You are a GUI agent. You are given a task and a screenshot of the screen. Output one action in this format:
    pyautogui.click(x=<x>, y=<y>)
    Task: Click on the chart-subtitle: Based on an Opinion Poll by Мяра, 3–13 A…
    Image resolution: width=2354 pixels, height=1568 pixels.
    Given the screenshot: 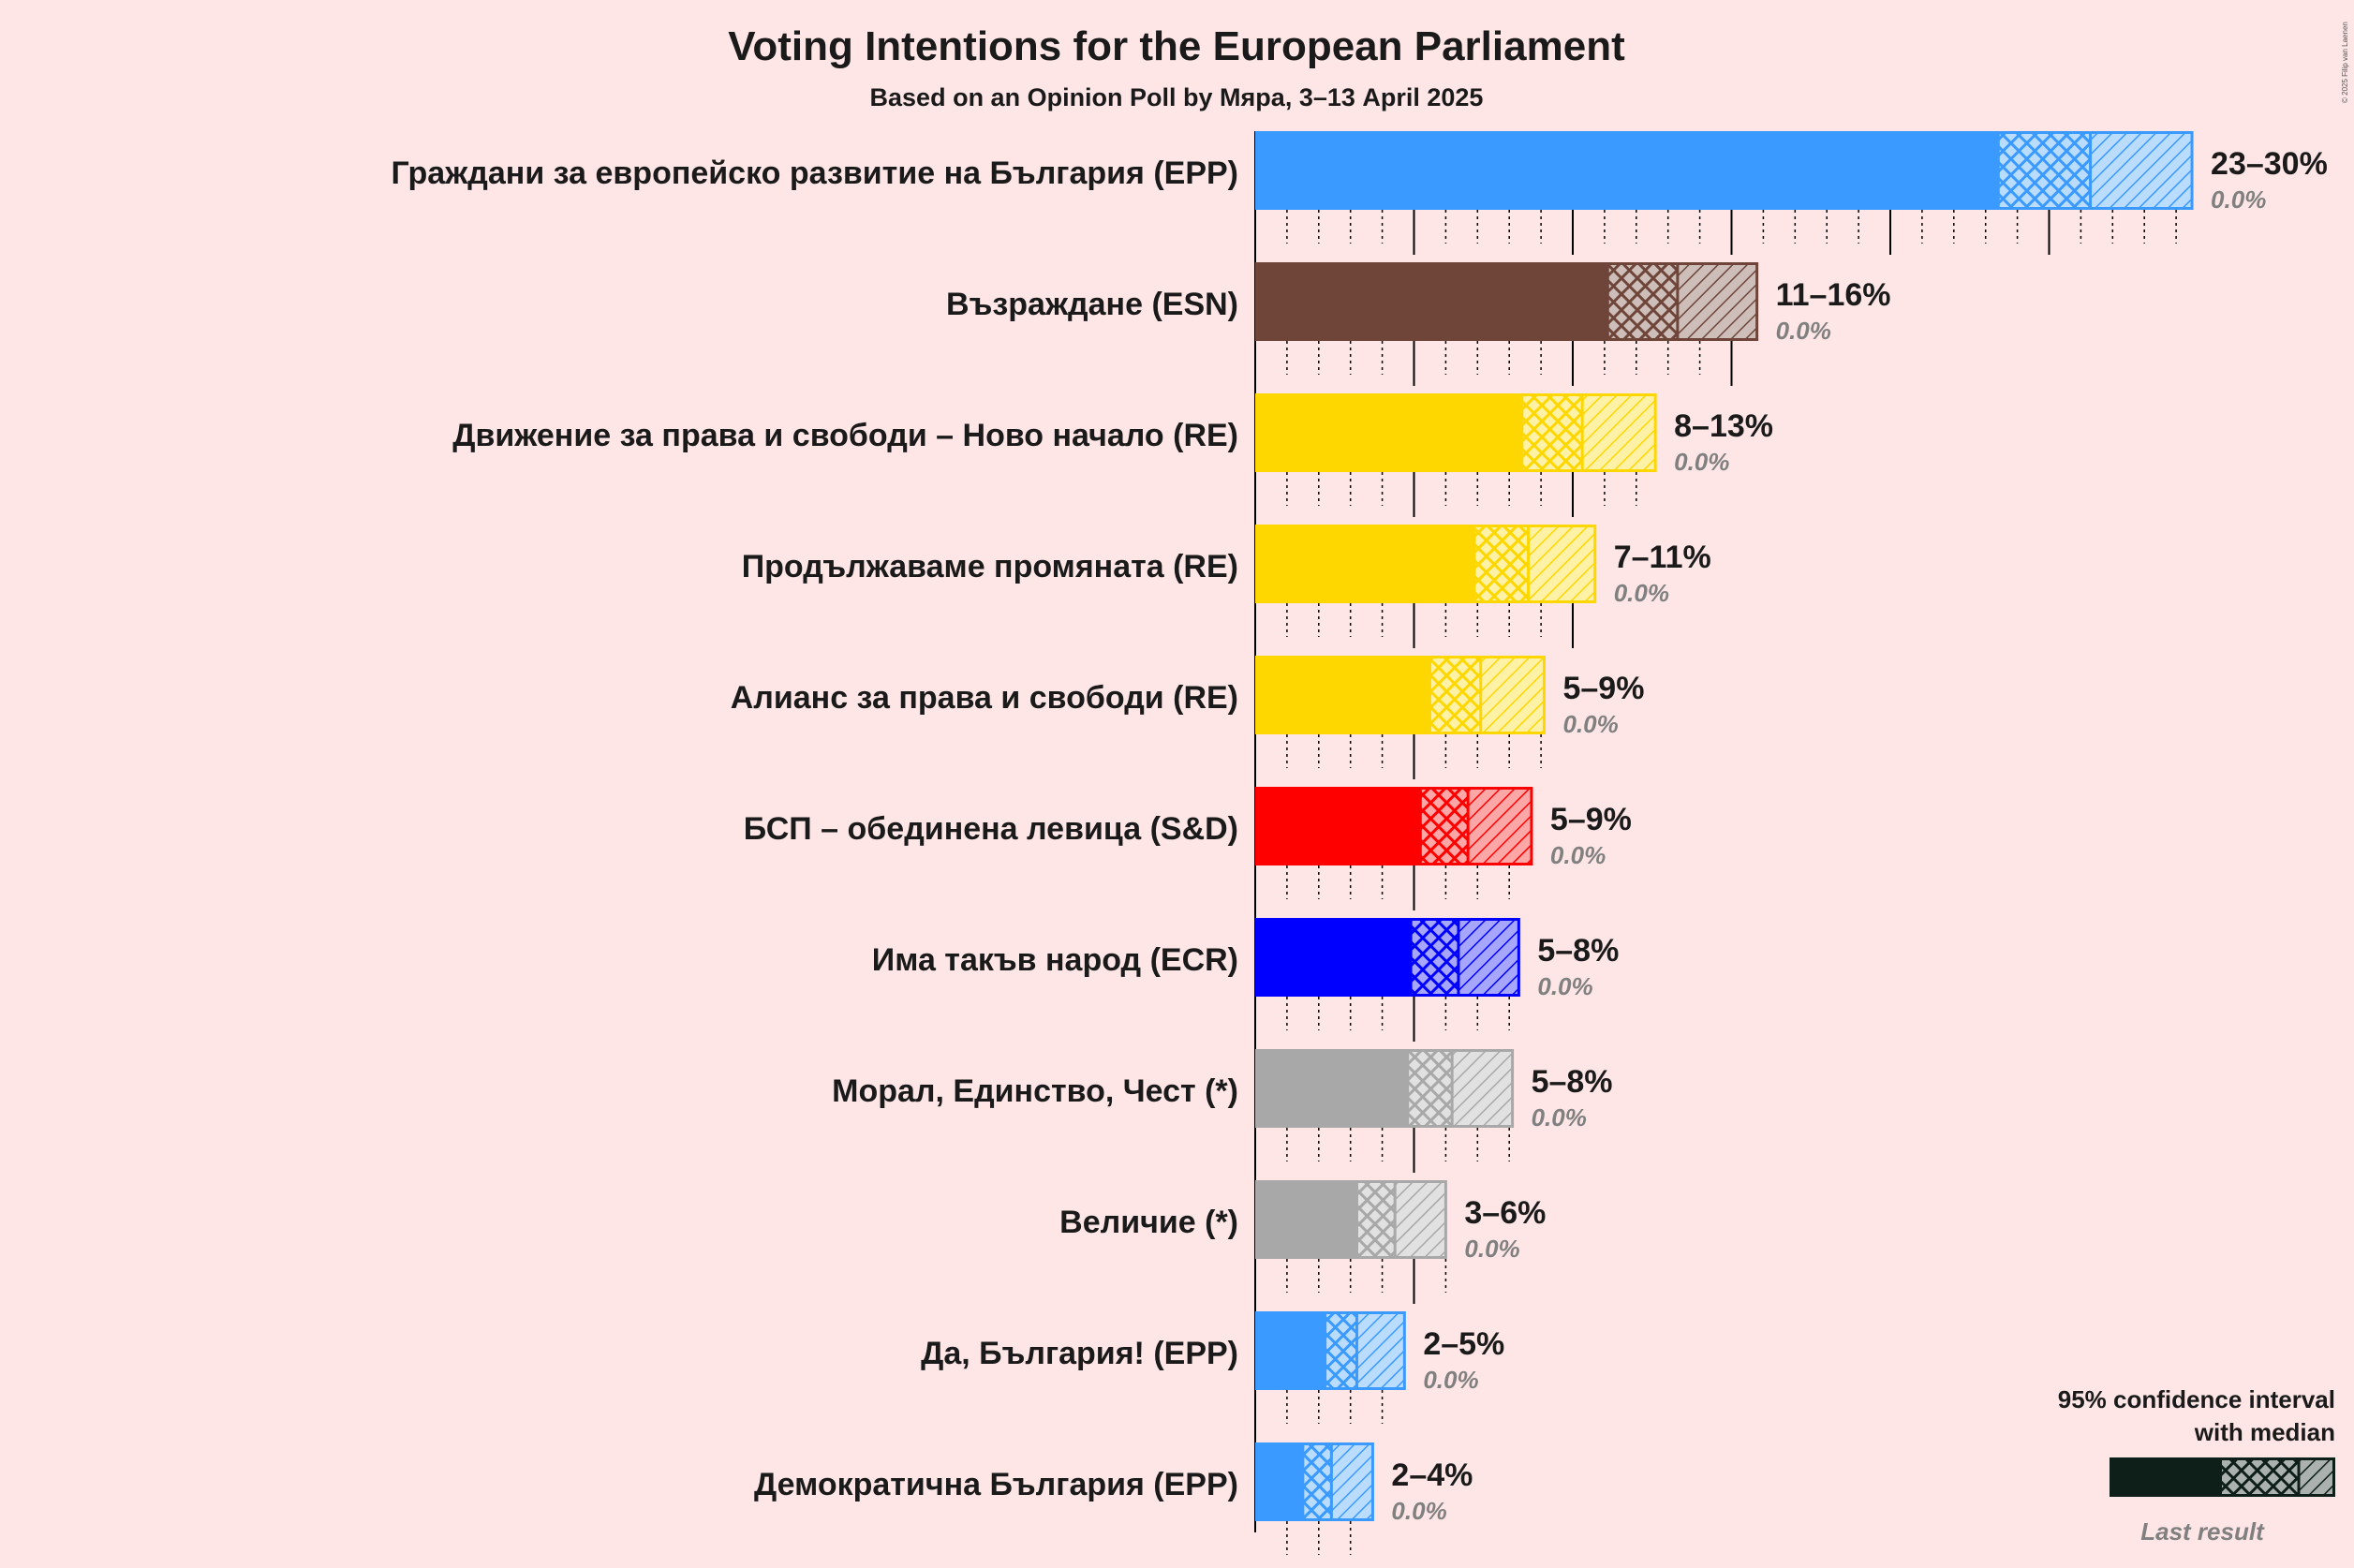 What is the action you would take?
    pyautogui.click(x=1177, y=97)
    